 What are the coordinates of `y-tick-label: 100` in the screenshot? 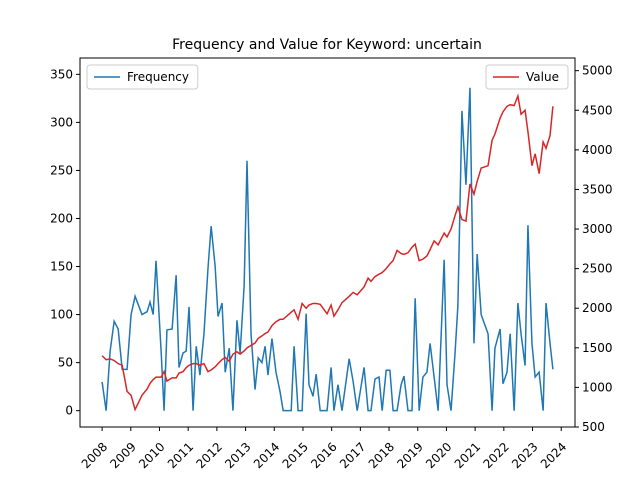 It's located at (61, 315).